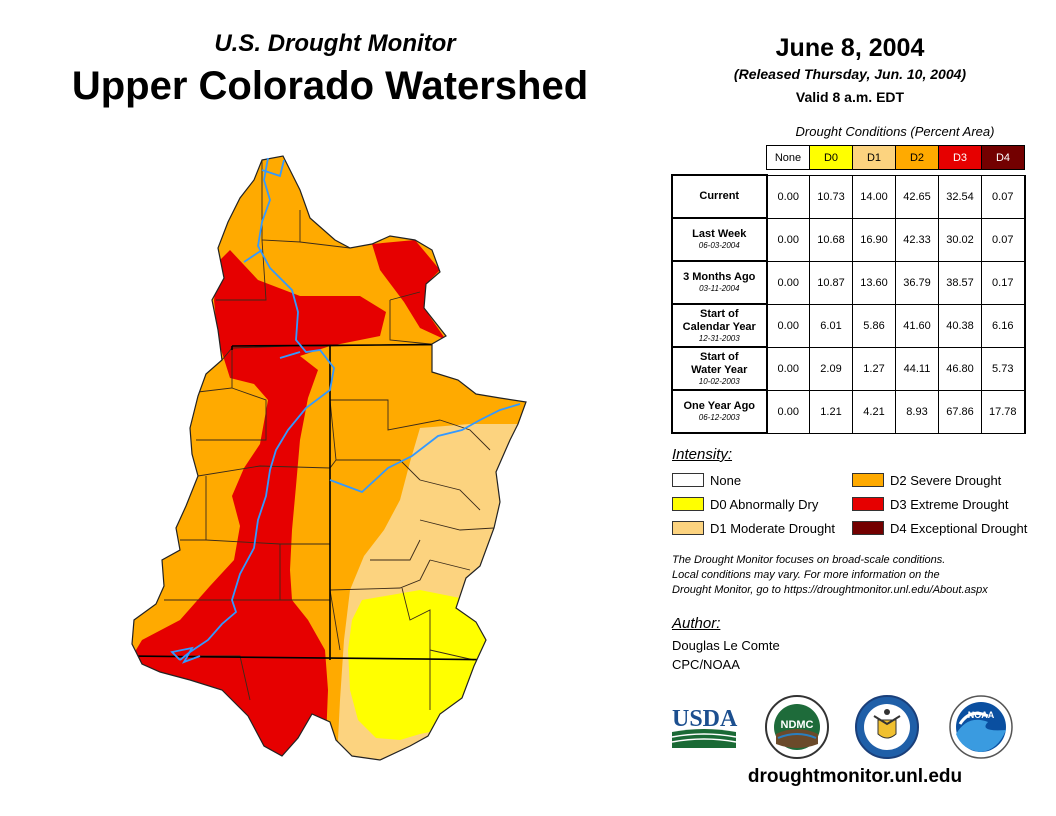  Describe the element at coordinates (959, 528) in the screenshot. I see `legend-label: D4 Exceptional Drought` at that location.